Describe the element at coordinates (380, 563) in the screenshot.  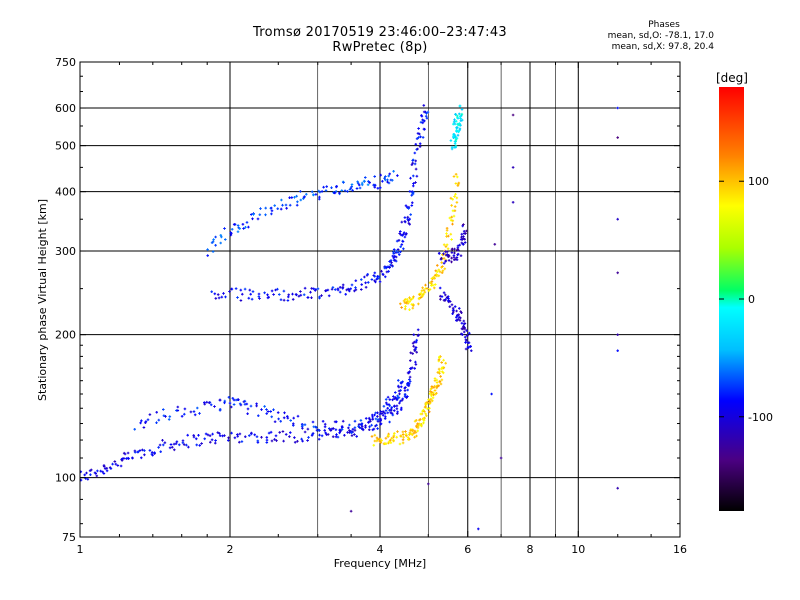
I see `x-axis-label: Frequency [MHz]` at that location.